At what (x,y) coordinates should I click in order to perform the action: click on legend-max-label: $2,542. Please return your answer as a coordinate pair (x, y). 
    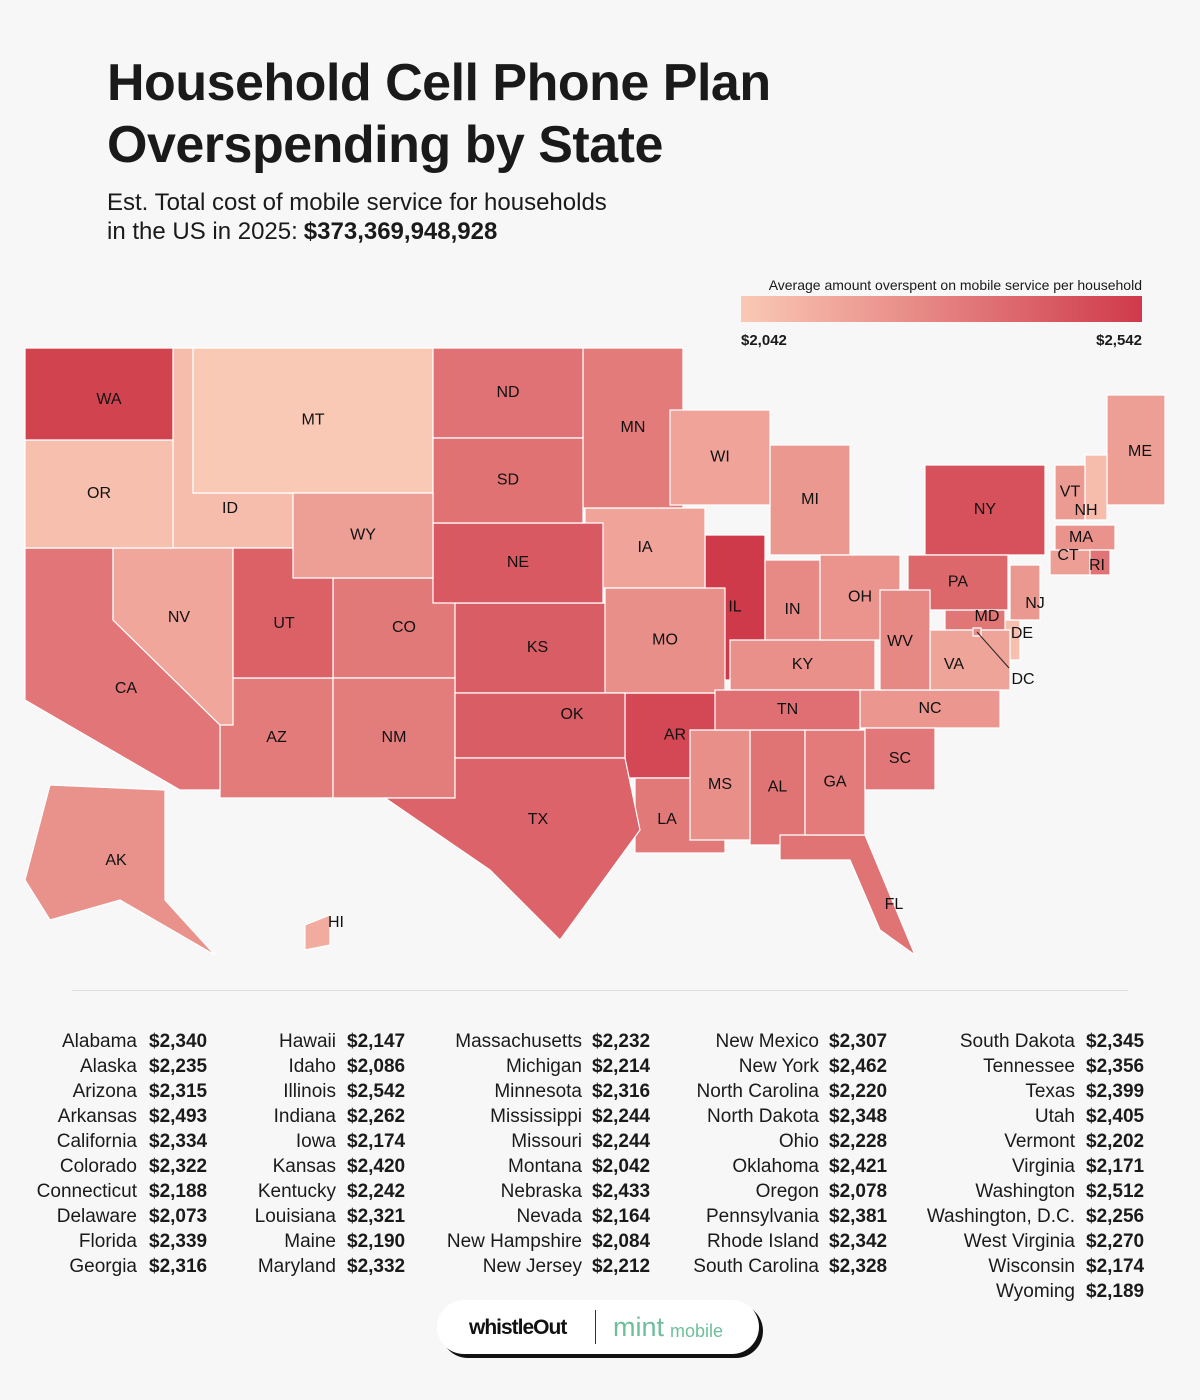
    Looking at the image, I should click on (1119, 340).